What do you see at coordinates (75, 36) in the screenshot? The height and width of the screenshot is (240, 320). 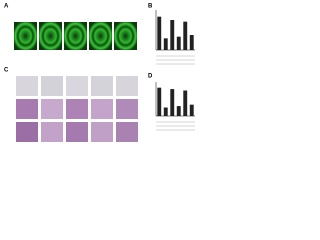 I see `panel-a-images` at bounding box center [75, 36].